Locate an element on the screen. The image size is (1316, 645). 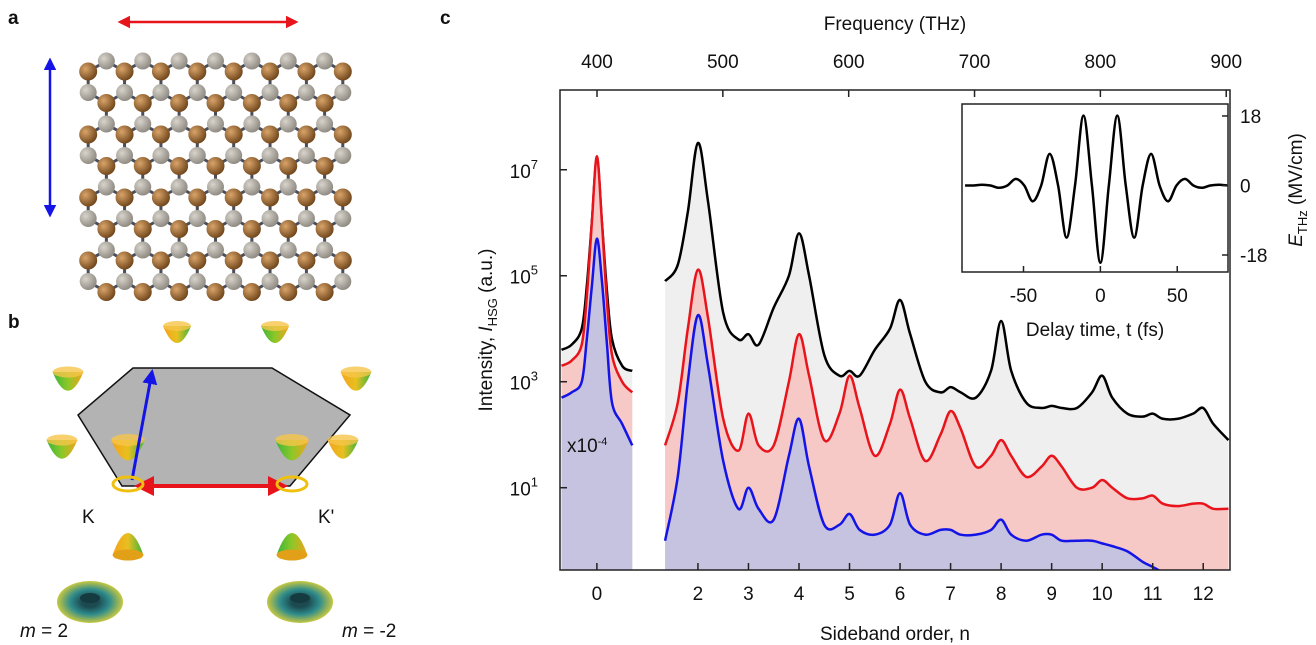
y-tick-label: 10¹ is located at coordinates (524, 488).